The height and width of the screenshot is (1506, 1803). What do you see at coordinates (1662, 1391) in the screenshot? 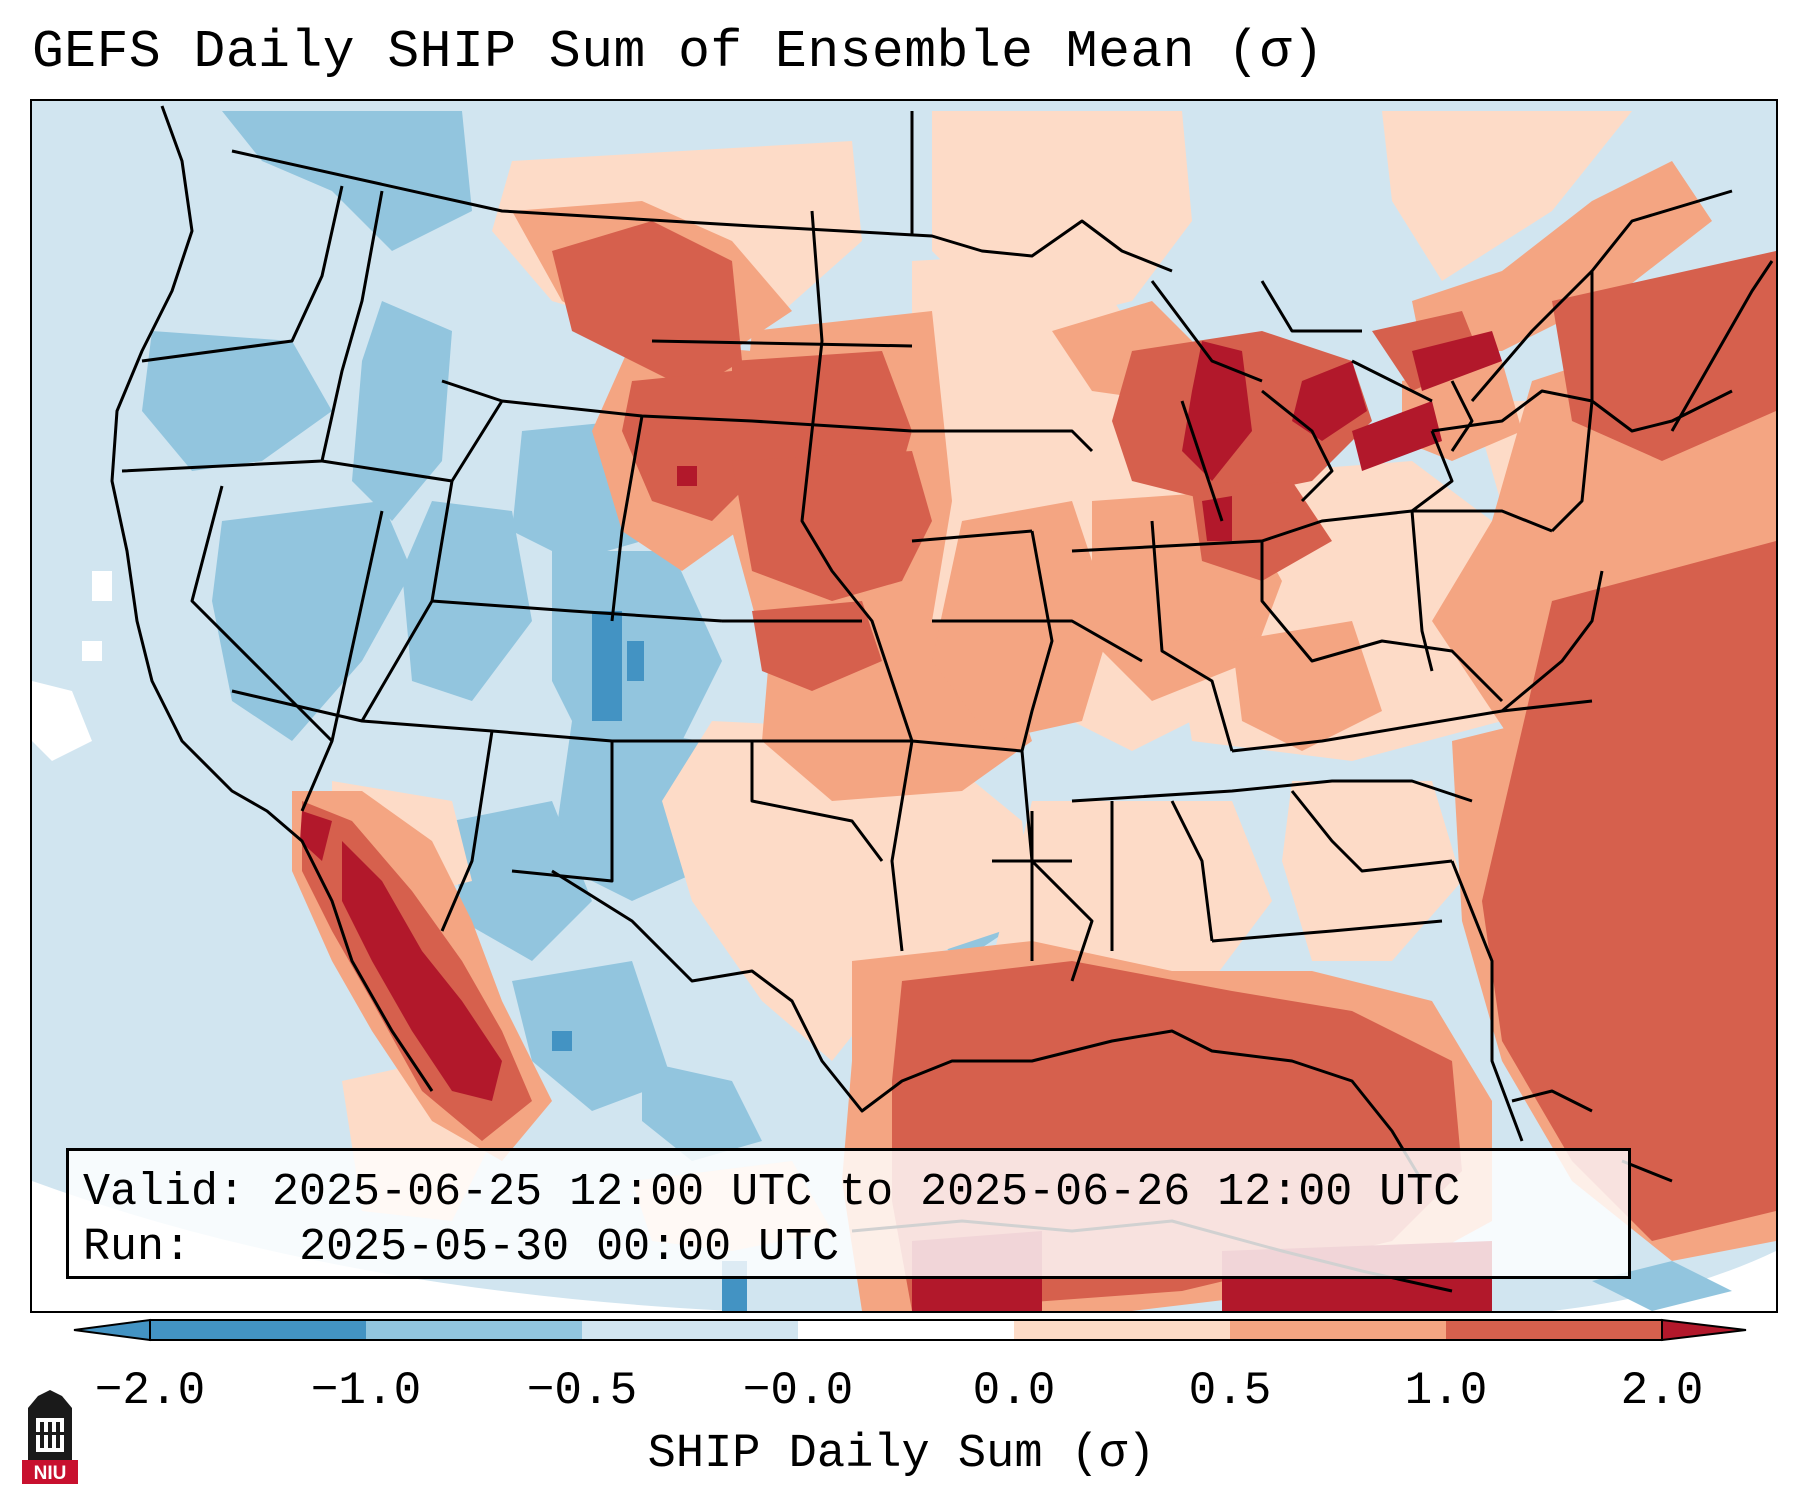
I see `tick-label: 2.0` at bounding box center [1662, 1391].